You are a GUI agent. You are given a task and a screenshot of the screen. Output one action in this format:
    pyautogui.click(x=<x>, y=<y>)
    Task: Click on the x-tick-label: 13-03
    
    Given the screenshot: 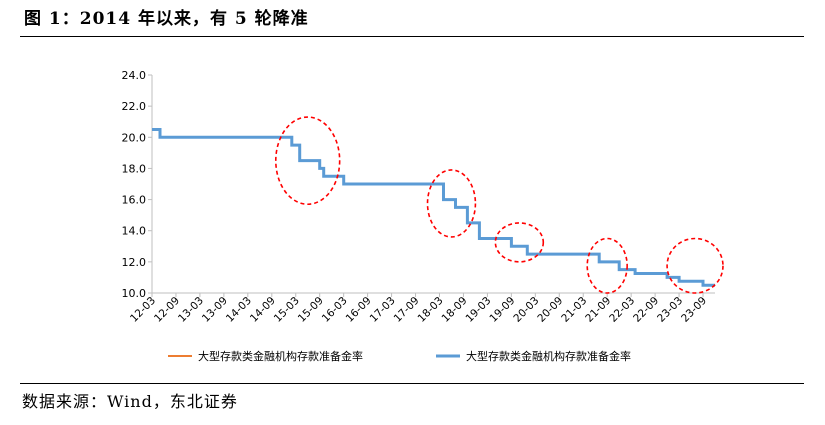 What is the action you would take?
    pyautogui.click(x=191, y=310)
    